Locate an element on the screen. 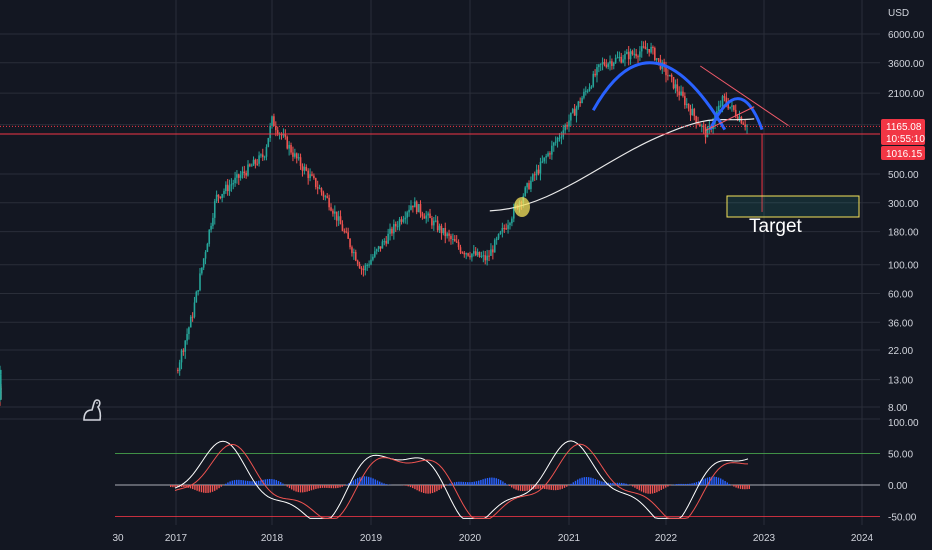  price-tick-label: 300.00 is located at coordinates (903, 204).